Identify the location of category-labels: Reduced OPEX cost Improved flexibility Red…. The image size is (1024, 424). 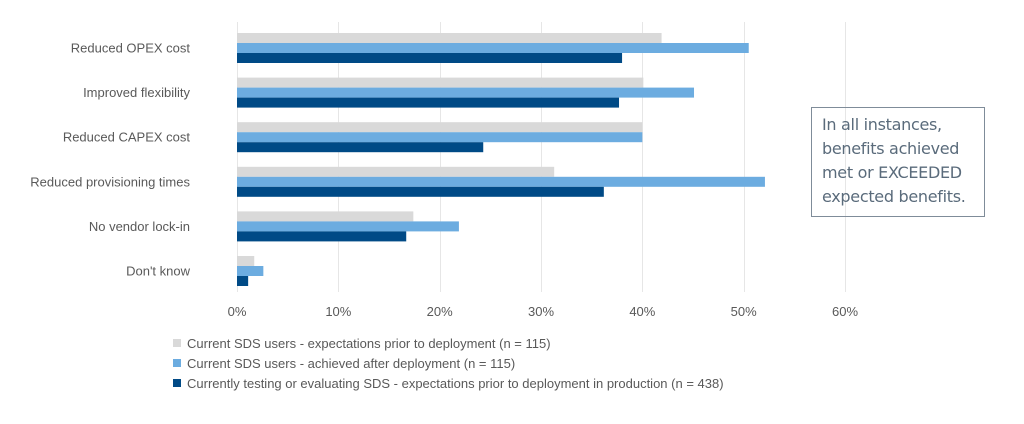
(110, 160).